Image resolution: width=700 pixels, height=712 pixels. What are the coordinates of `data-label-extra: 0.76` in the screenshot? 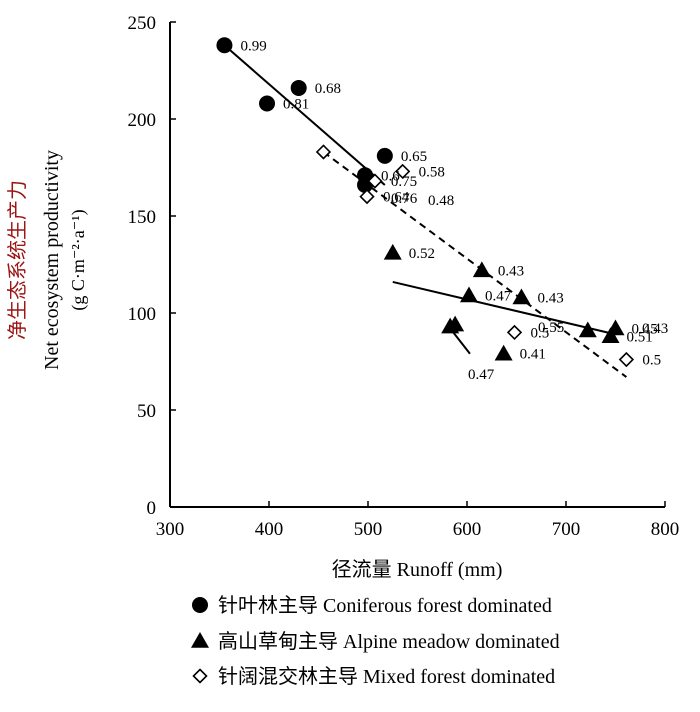 It's located at (404, 199).